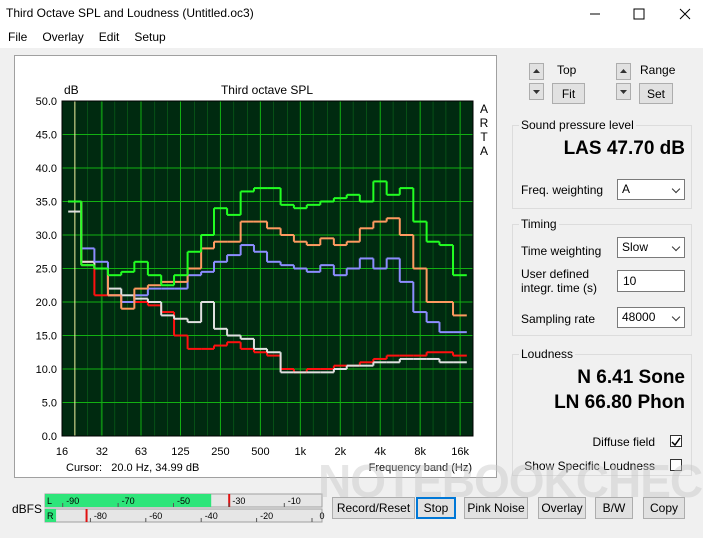  What do you see at coordinates (656, 93) in the screenshot?
I see `set-button: Set` at bounding box center [656, 93].